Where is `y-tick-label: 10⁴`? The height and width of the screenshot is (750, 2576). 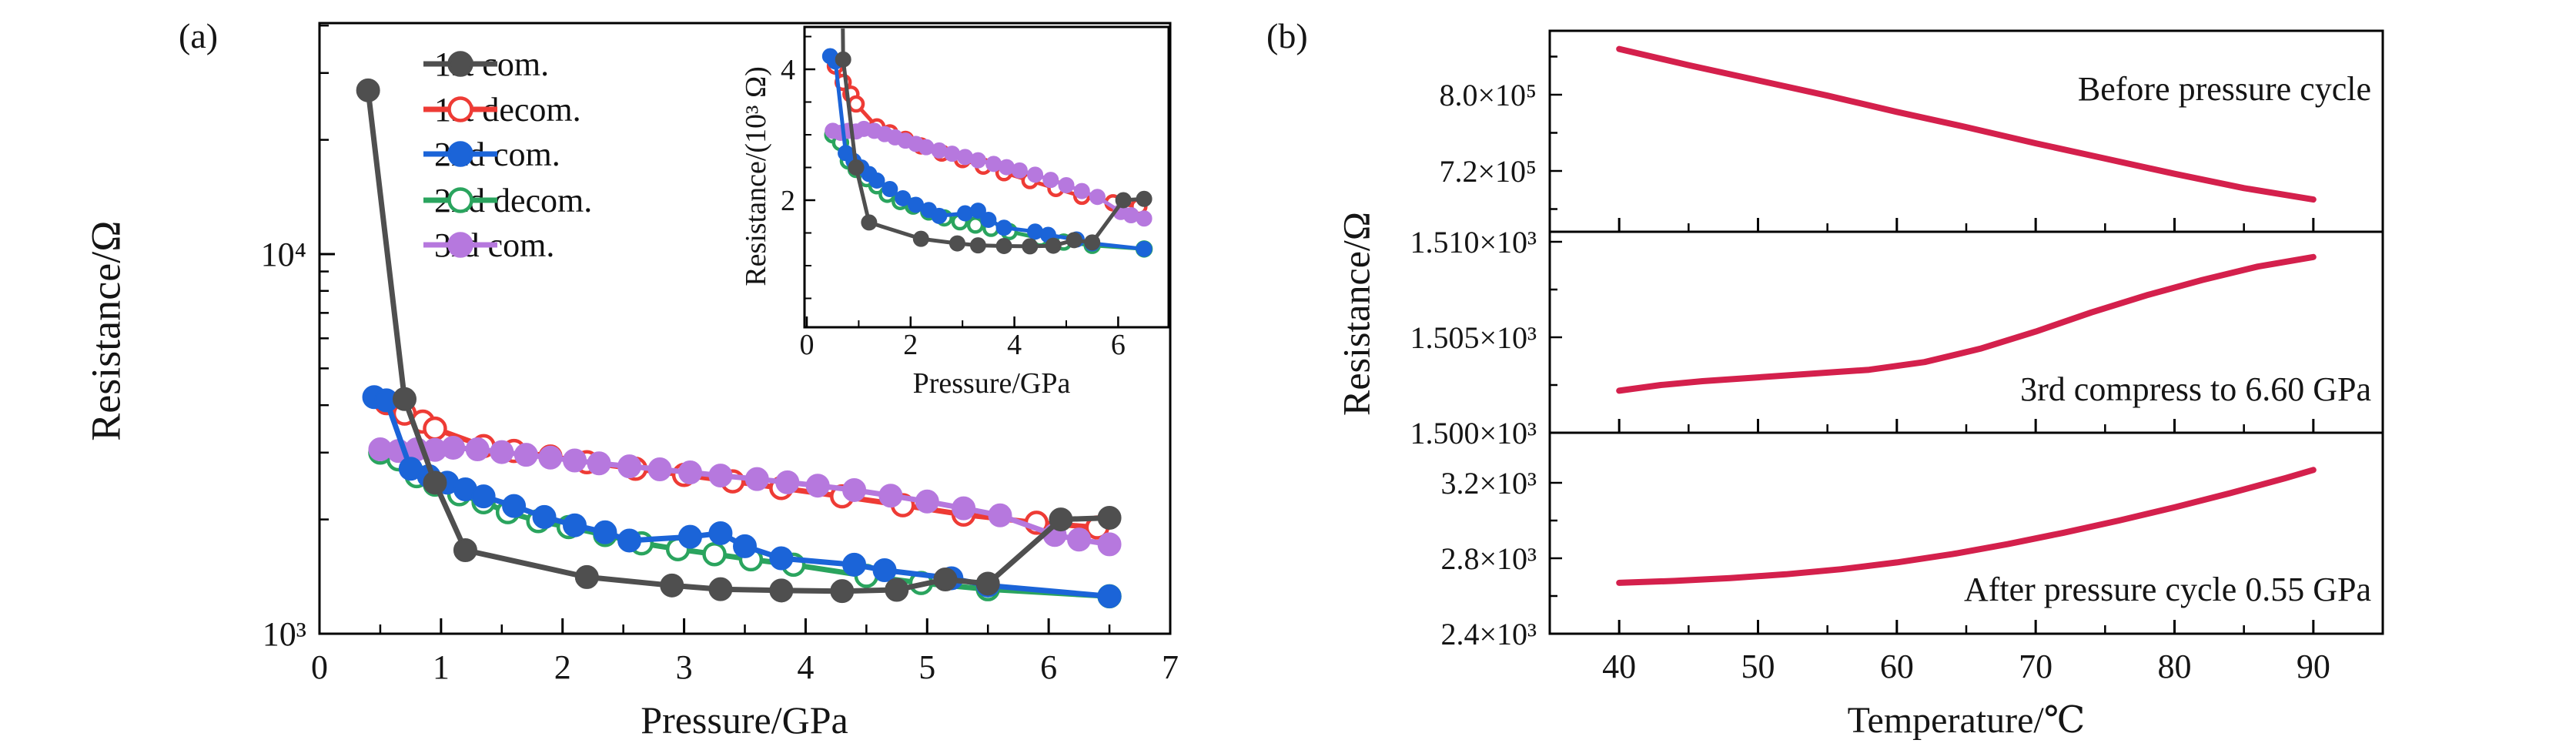
y-tick-label: 10⁴ is located at coordinates (284, 255).